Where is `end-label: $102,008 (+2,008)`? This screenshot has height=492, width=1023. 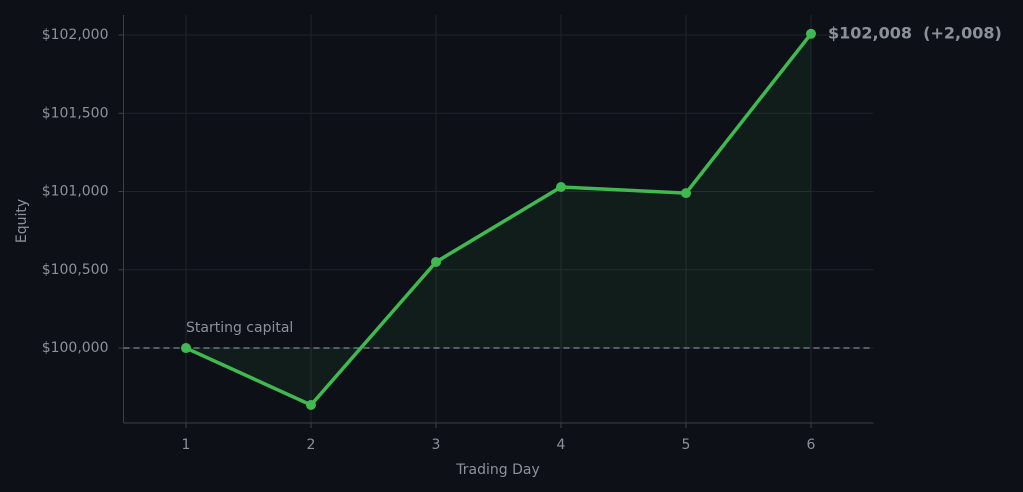
end-label: $102,008 (+2,008) is located at coordinates (915, 32).